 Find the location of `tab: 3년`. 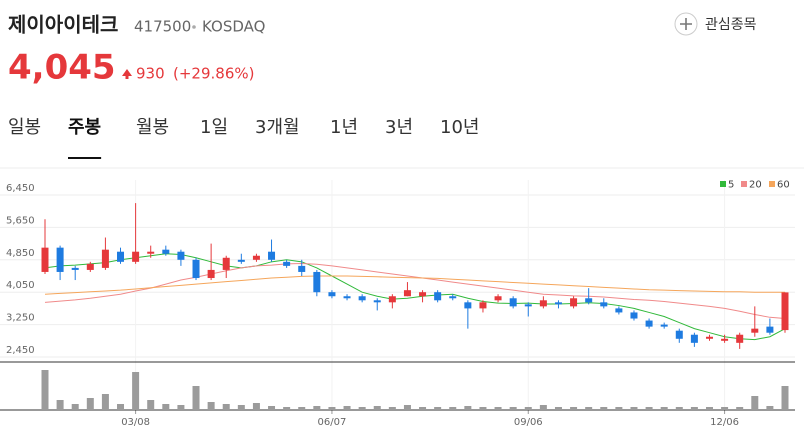

tab: 3년 is located at coordinates (399, 127).